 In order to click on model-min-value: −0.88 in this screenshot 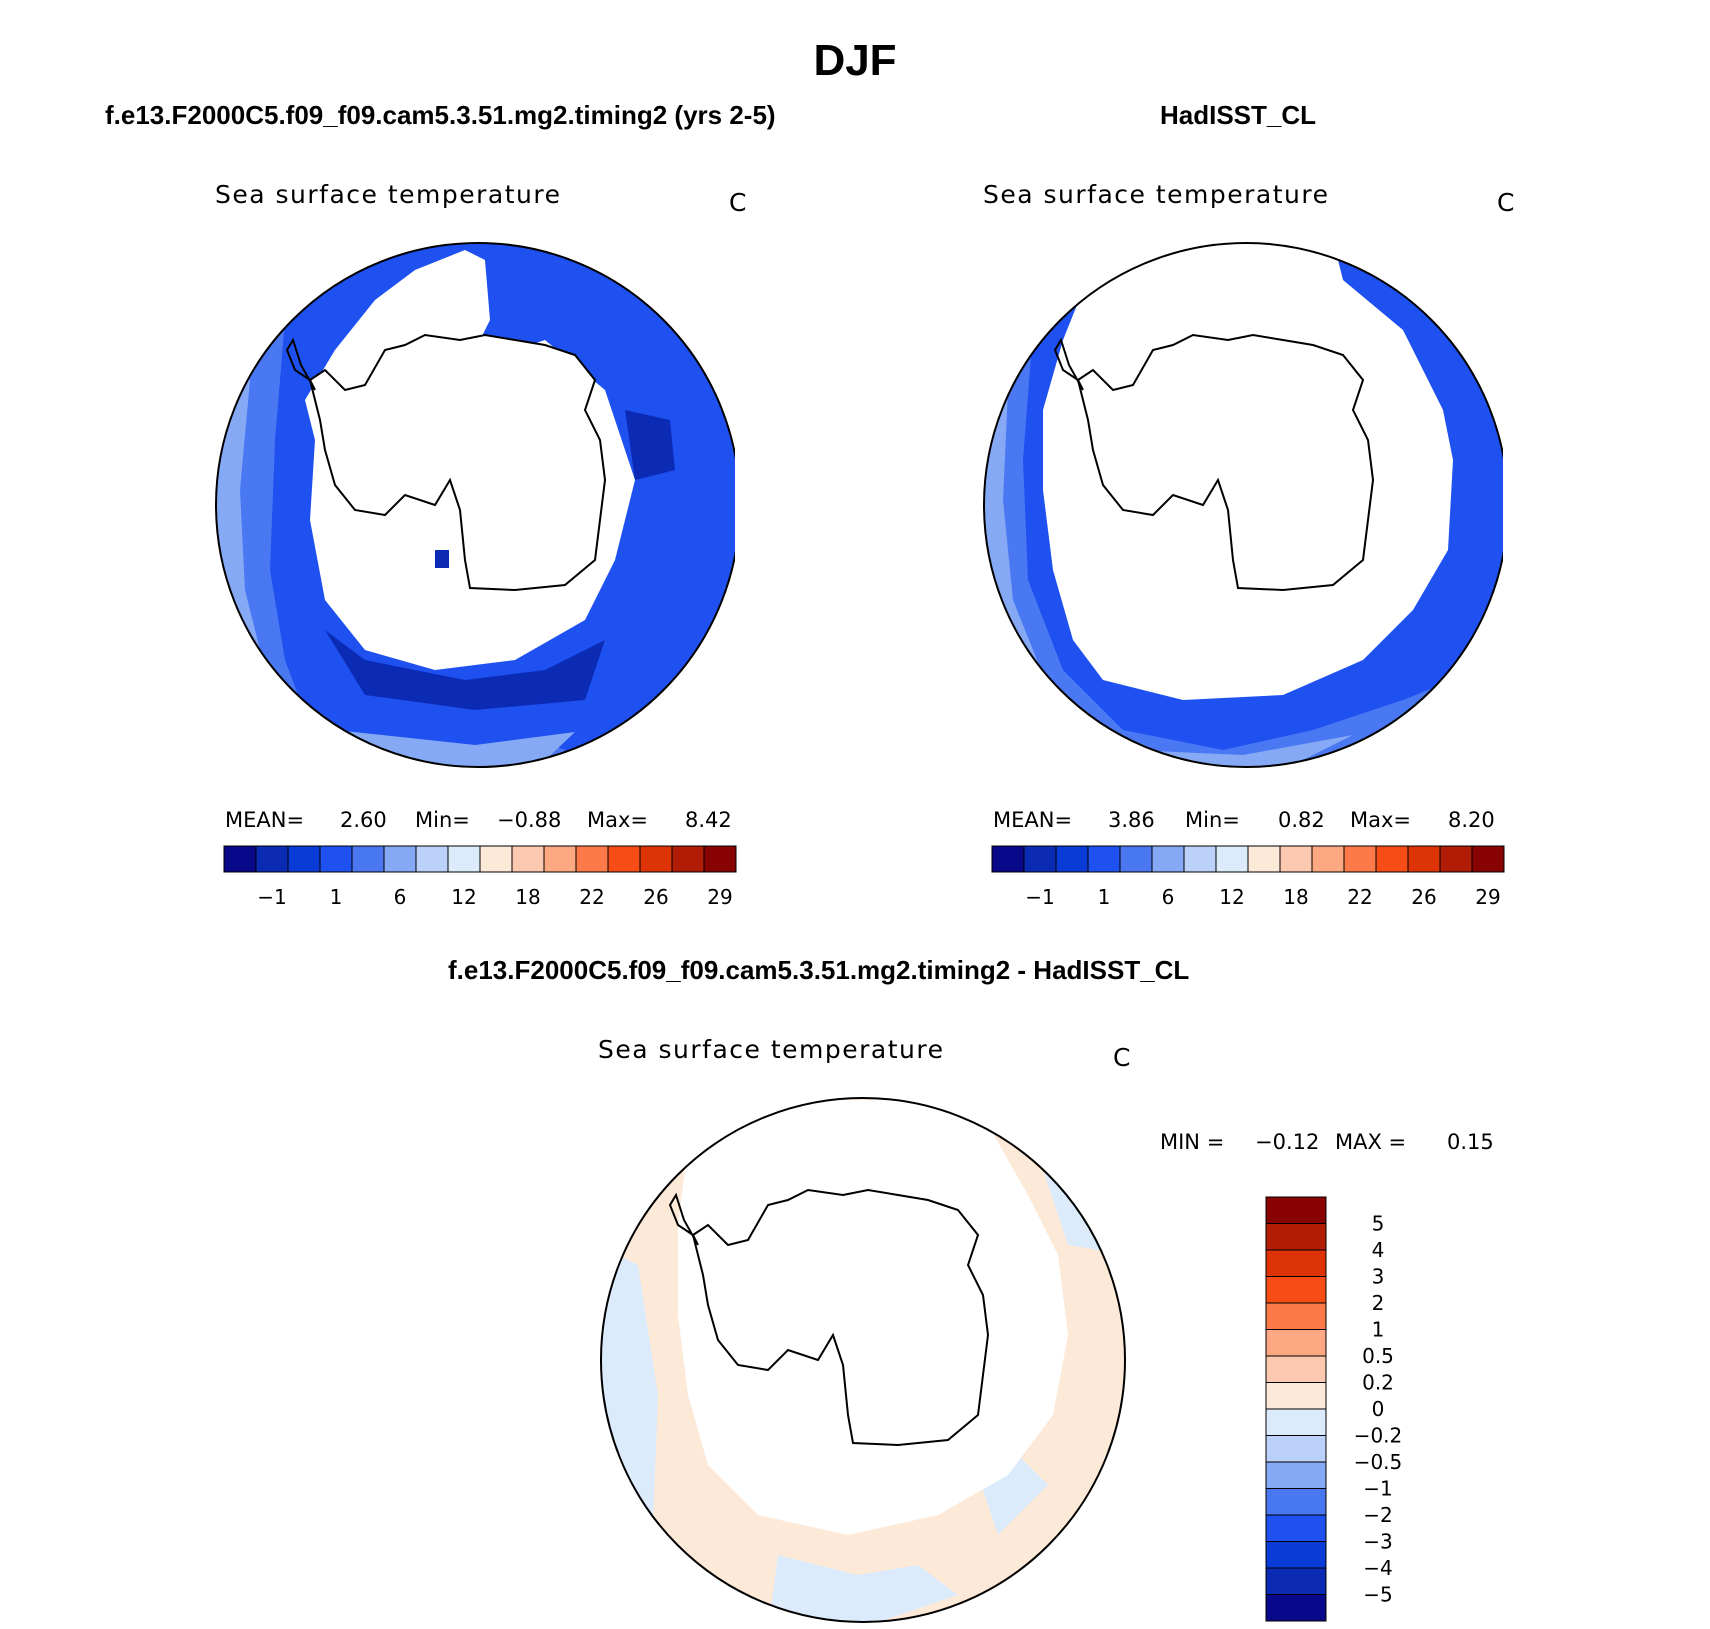, I will do `click(529, 820)`.